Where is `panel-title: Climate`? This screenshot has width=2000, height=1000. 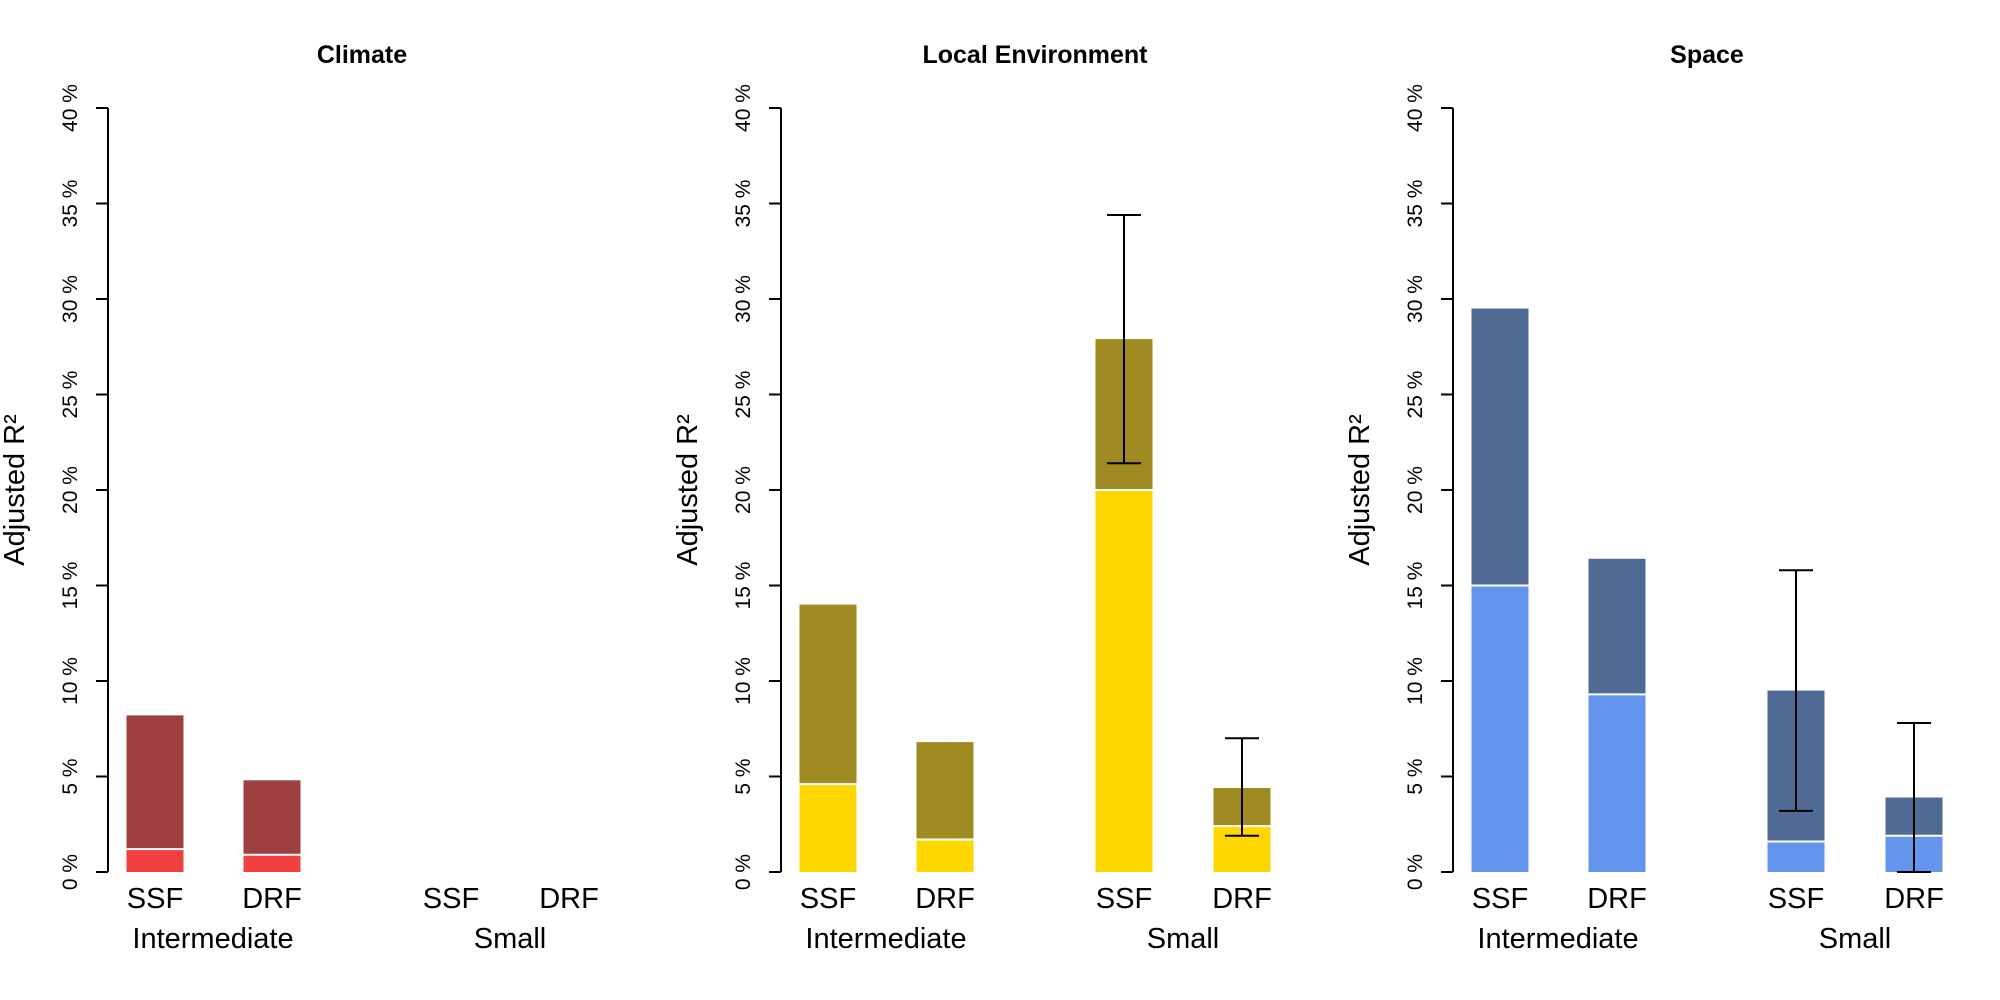
panel-title: Climate is located at coordinates (362, 55).